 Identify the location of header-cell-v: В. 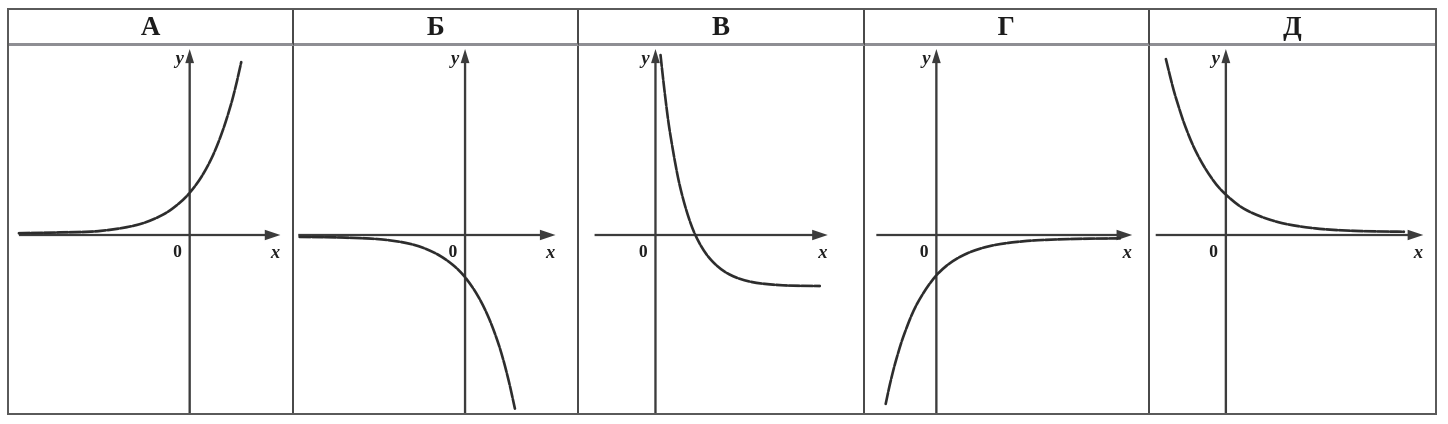
(722, 28).